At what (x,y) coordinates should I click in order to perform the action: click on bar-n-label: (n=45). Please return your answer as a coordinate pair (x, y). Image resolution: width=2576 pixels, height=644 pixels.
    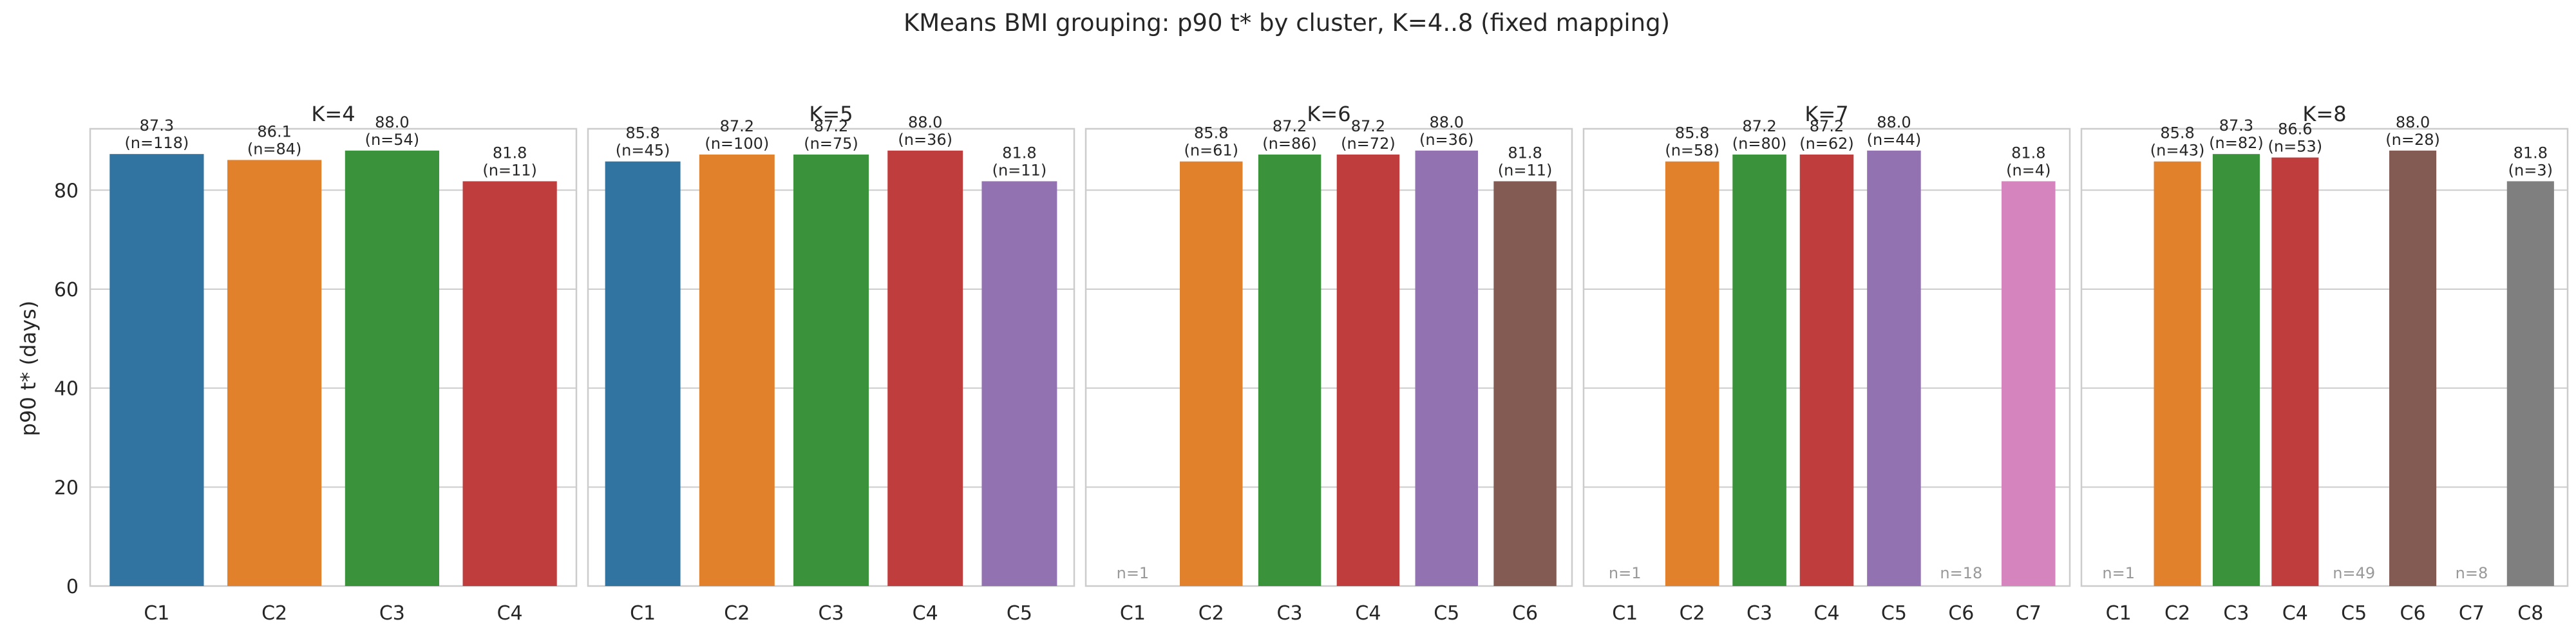
    Looking at the image, I should click on (643, 151).